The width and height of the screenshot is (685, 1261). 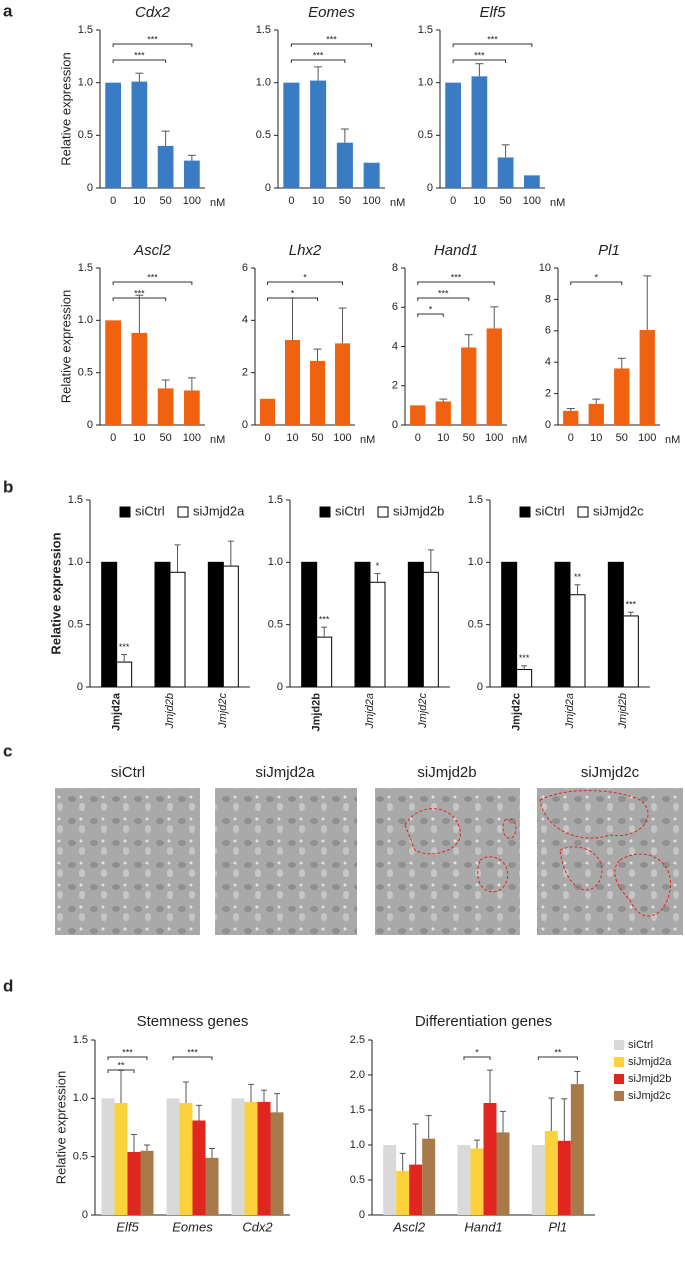 What do you see at coordinates (128, 772) in the screenshot?
I see `image-label: siCtrl` at bounding box center [128, 772].